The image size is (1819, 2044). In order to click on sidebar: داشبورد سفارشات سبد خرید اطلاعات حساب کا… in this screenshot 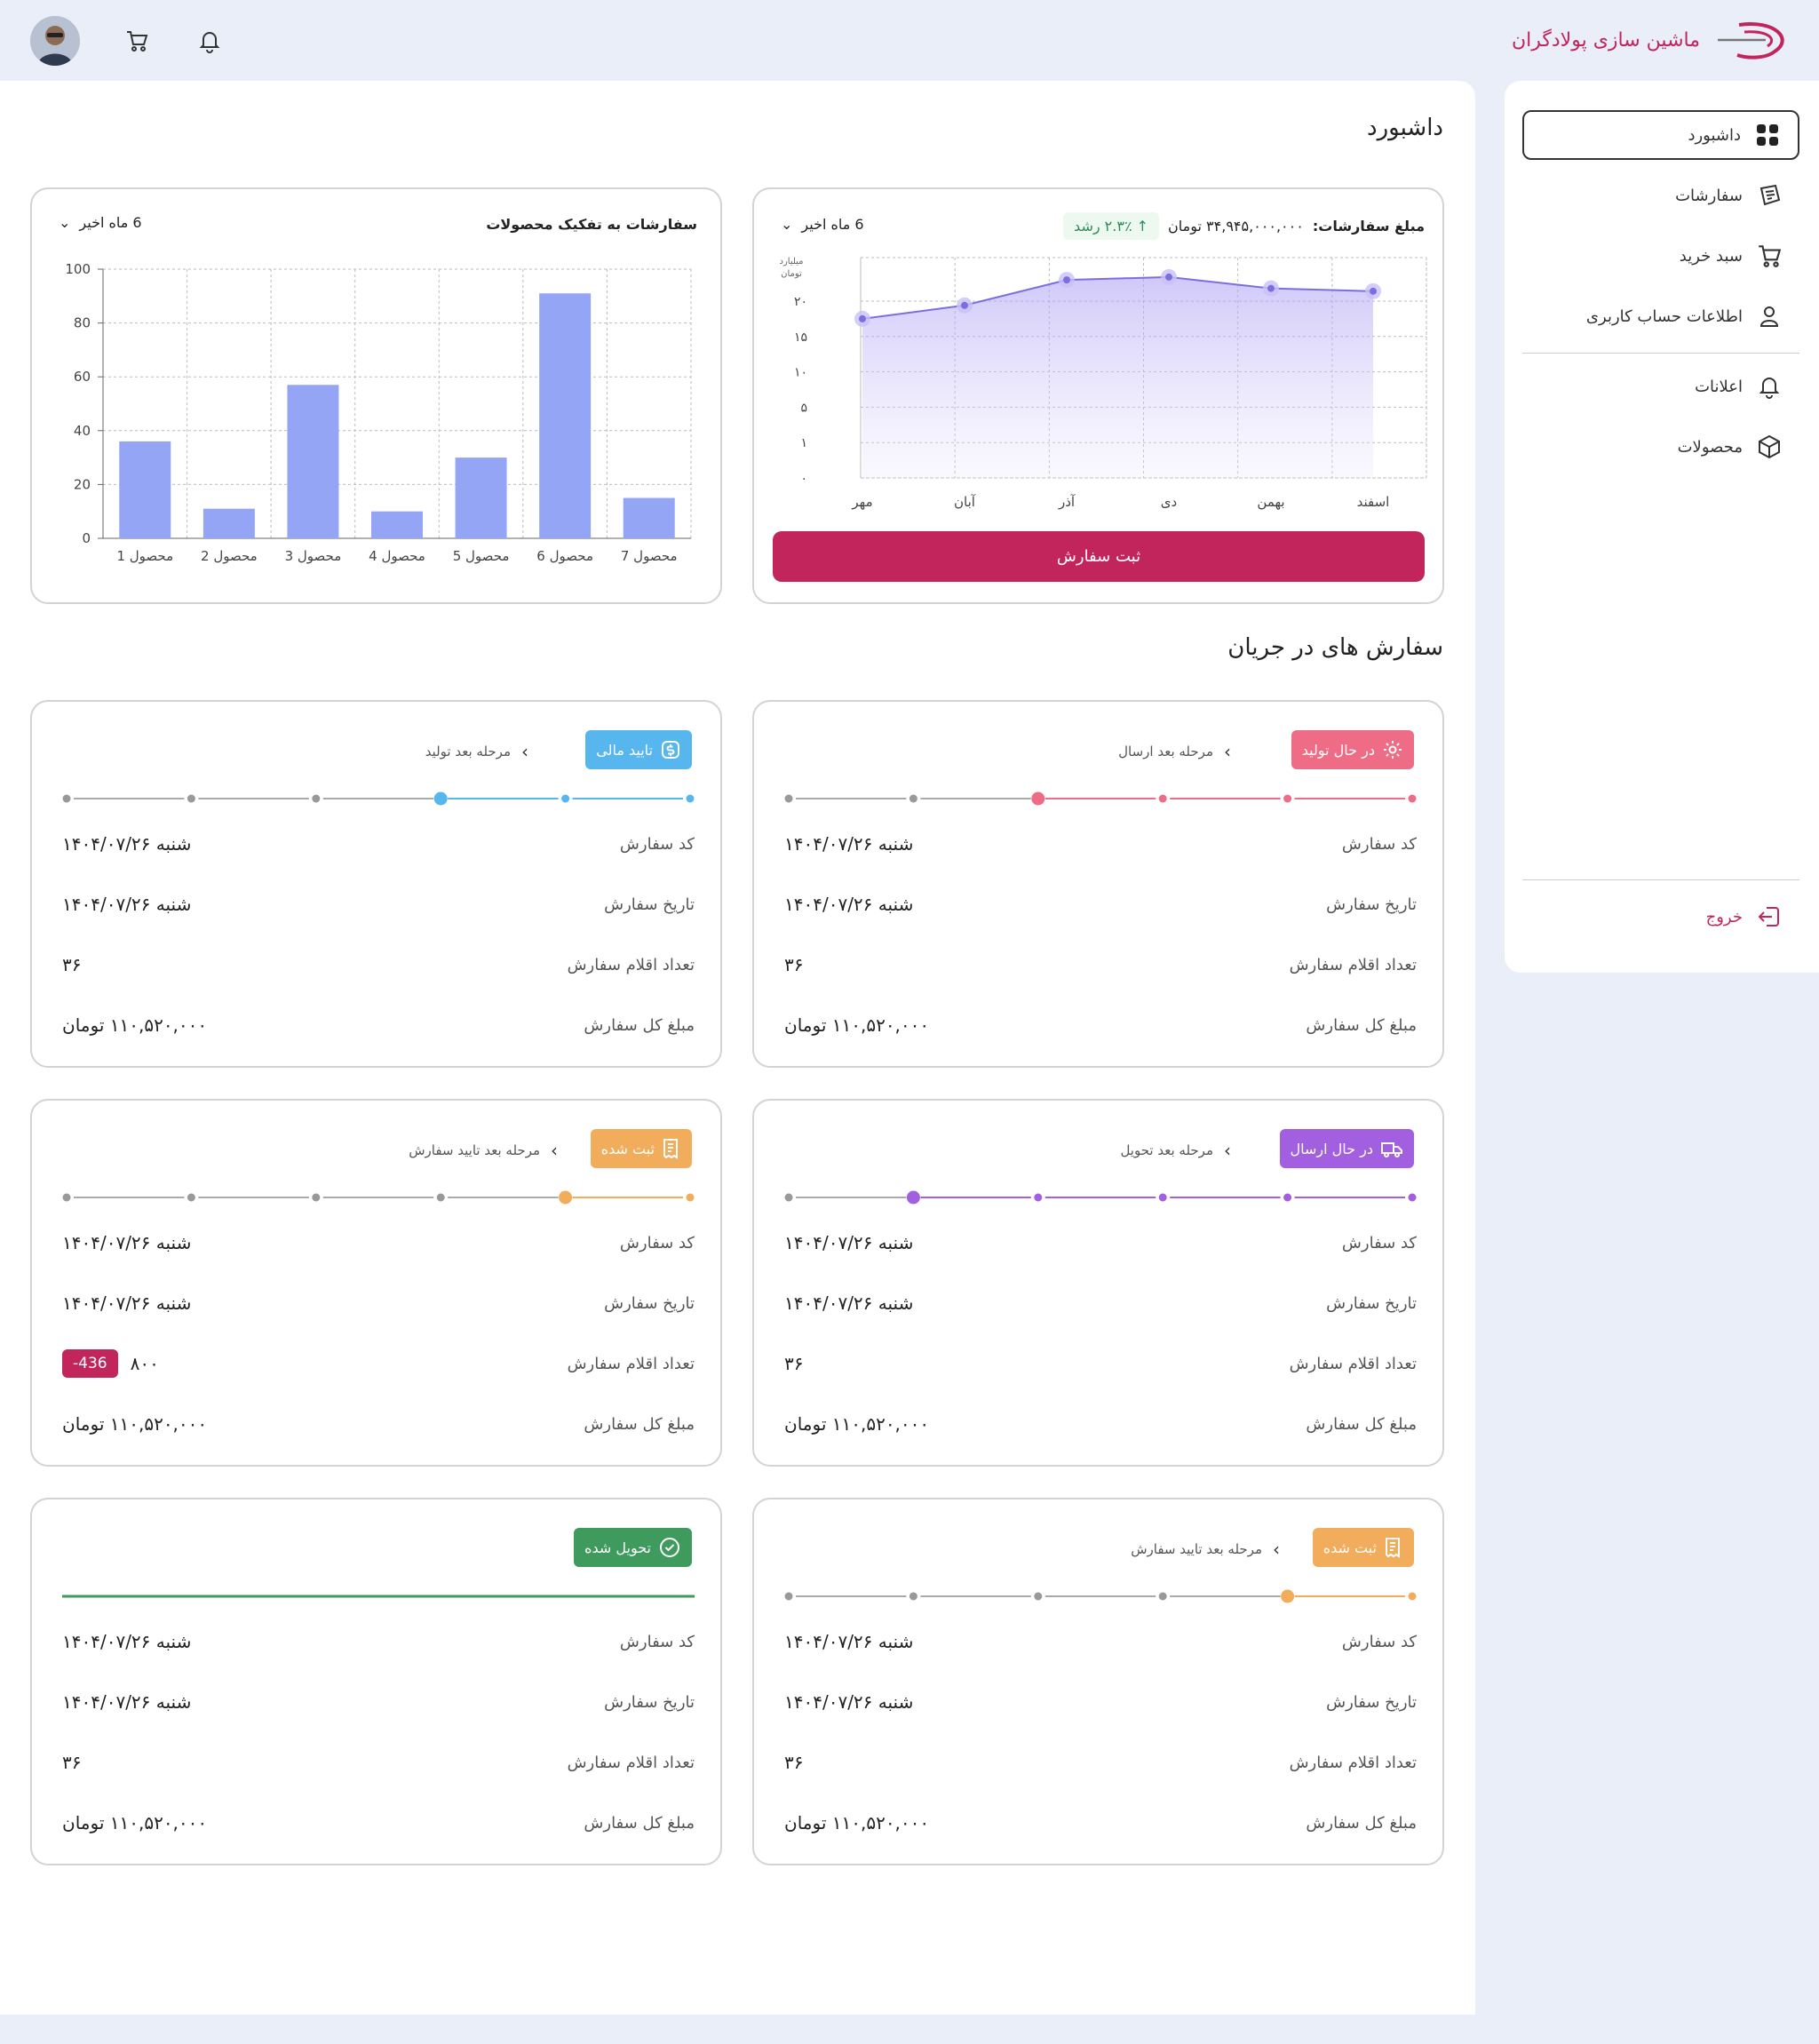, I will do `click(1662, 527)`.